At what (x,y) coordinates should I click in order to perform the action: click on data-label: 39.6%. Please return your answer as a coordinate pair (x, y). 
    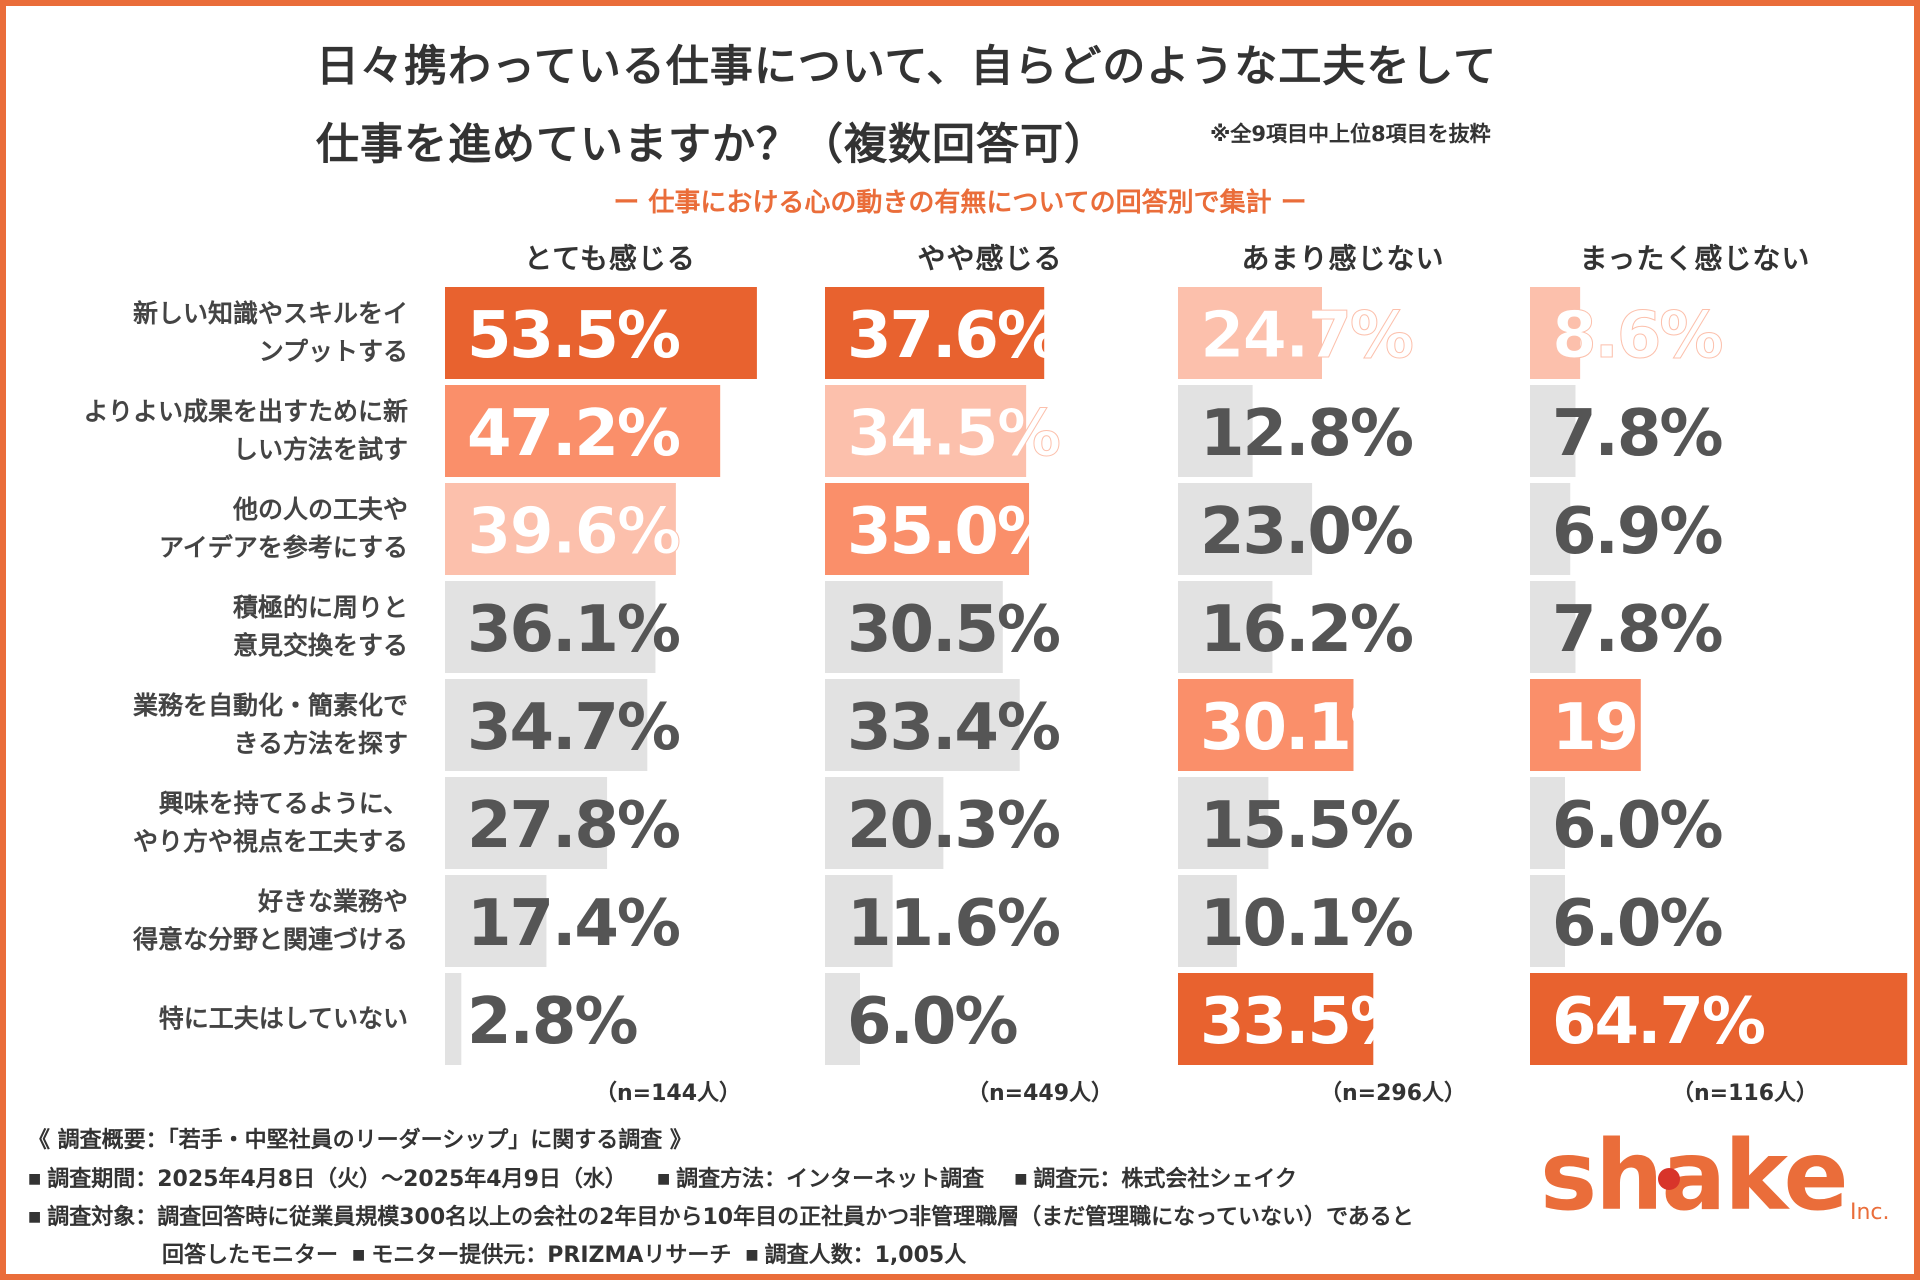
    Looking at the image, I should click on (573, 532).